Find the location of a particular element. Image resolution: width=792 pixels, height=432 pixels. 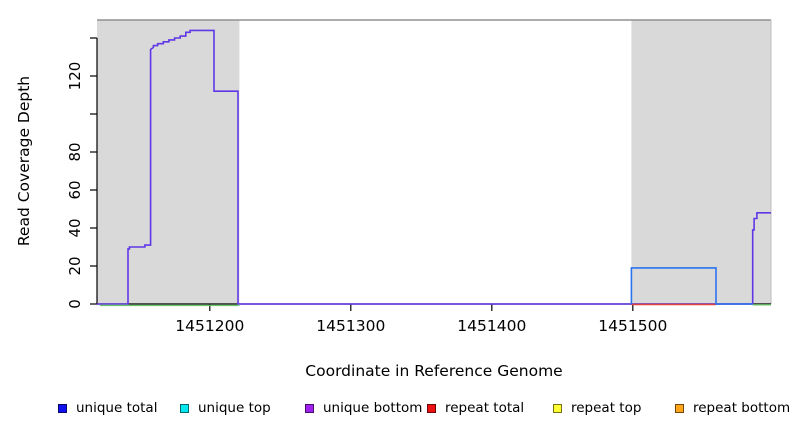

y-tick-label: 120 is located at coordinates (75, 76).